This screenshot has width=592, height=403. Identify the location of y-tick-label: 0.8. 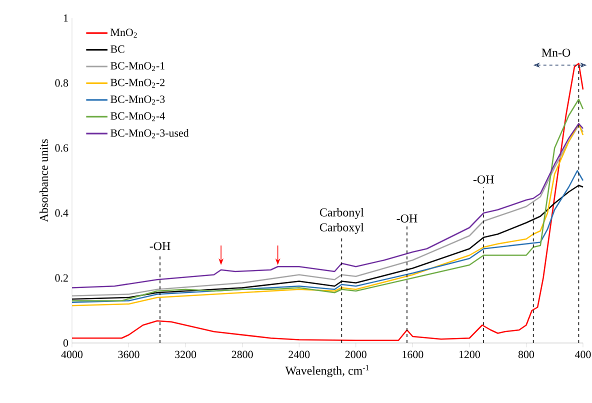
(61, 83).